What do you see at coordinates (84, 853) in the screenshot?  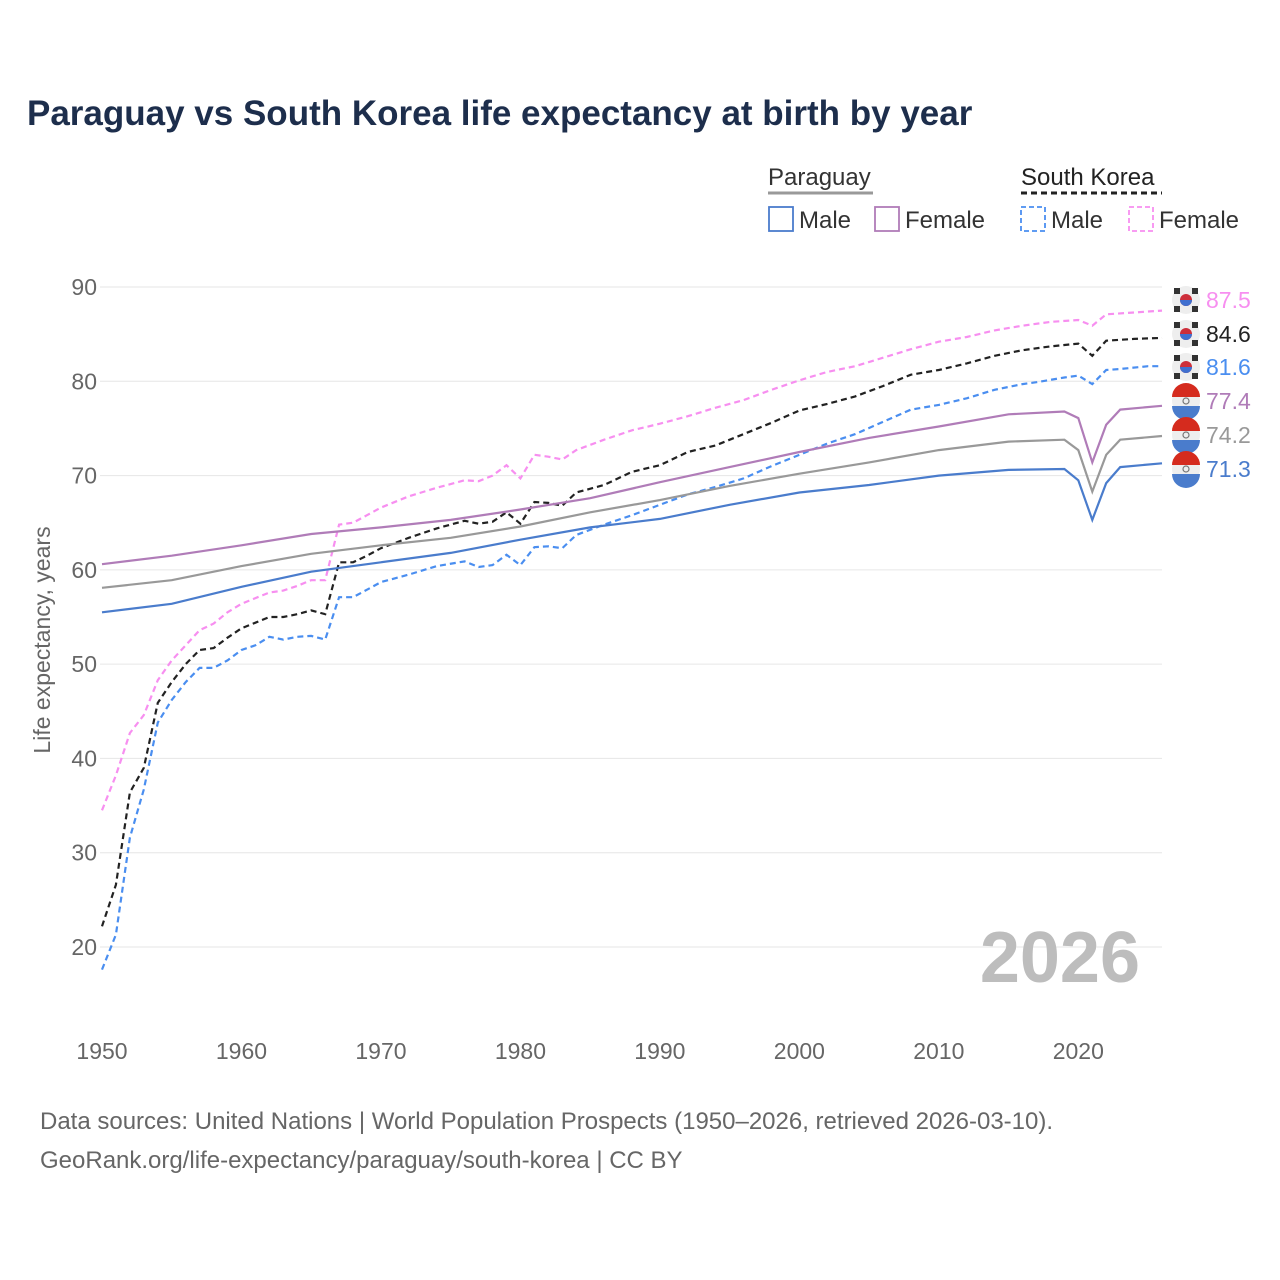 I see `y-tick-label: 30` at bounding box center [84, 853].